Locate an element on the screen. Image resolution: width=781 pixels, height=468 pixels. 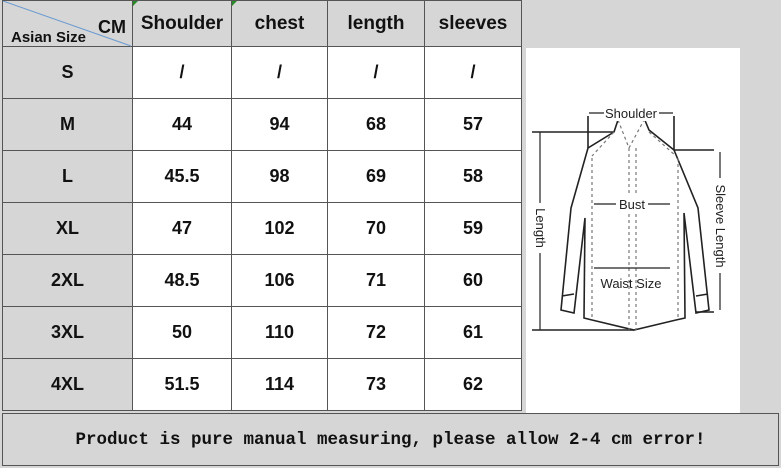
measurement-cell-length: 72 is located at coordinates (376, 332).